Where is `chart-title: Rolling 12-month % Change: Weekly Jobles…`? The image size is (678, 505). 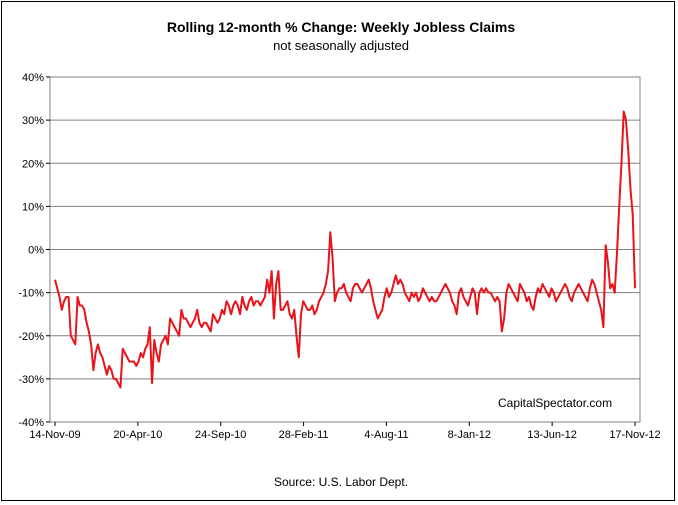
chart-title: Rolling 12-month % Change: Weekly Jobles… is located at coordinates (341, 27).